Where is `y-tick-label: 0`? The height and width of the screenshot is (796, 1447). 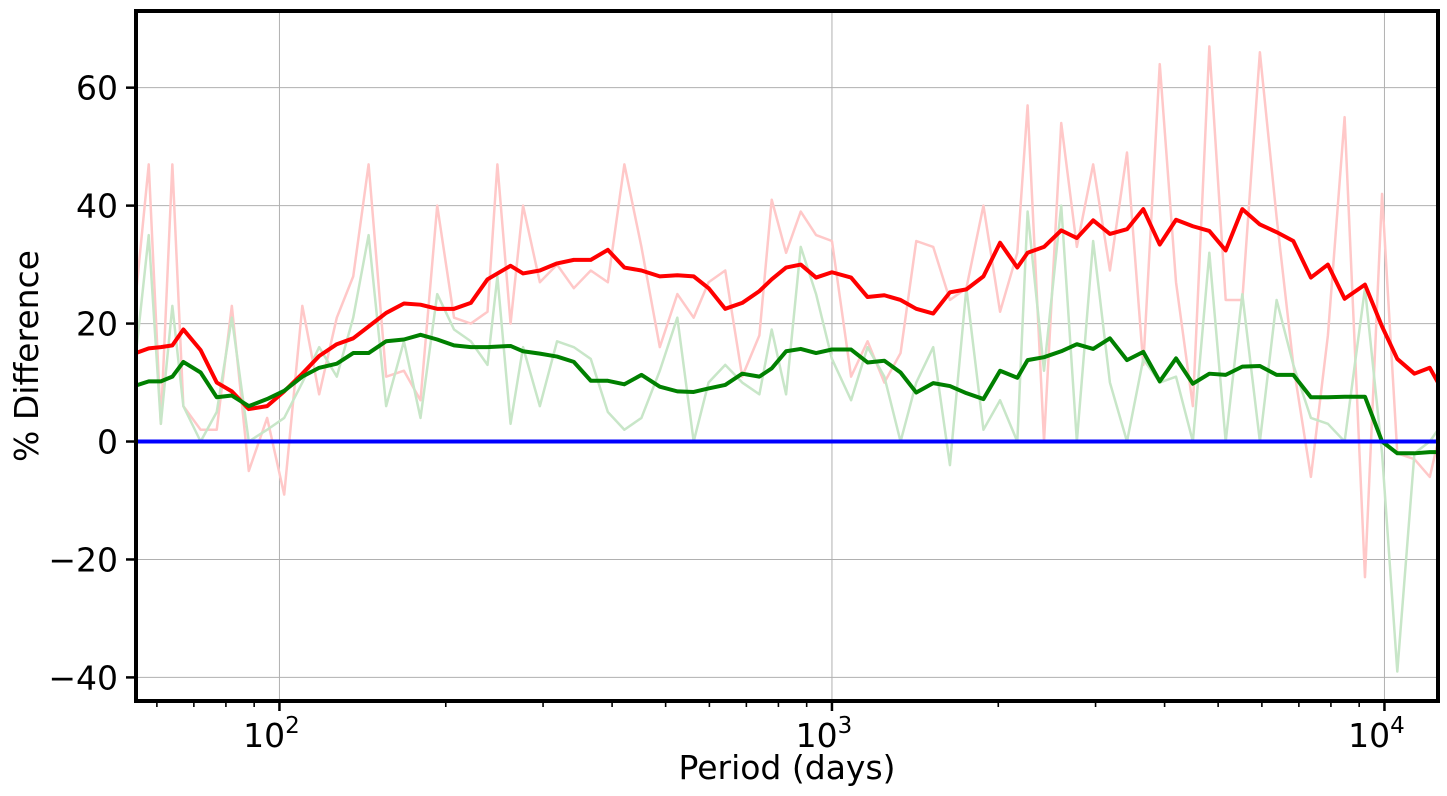
y-tick-label: 0 is located at coordinates (107, 442).